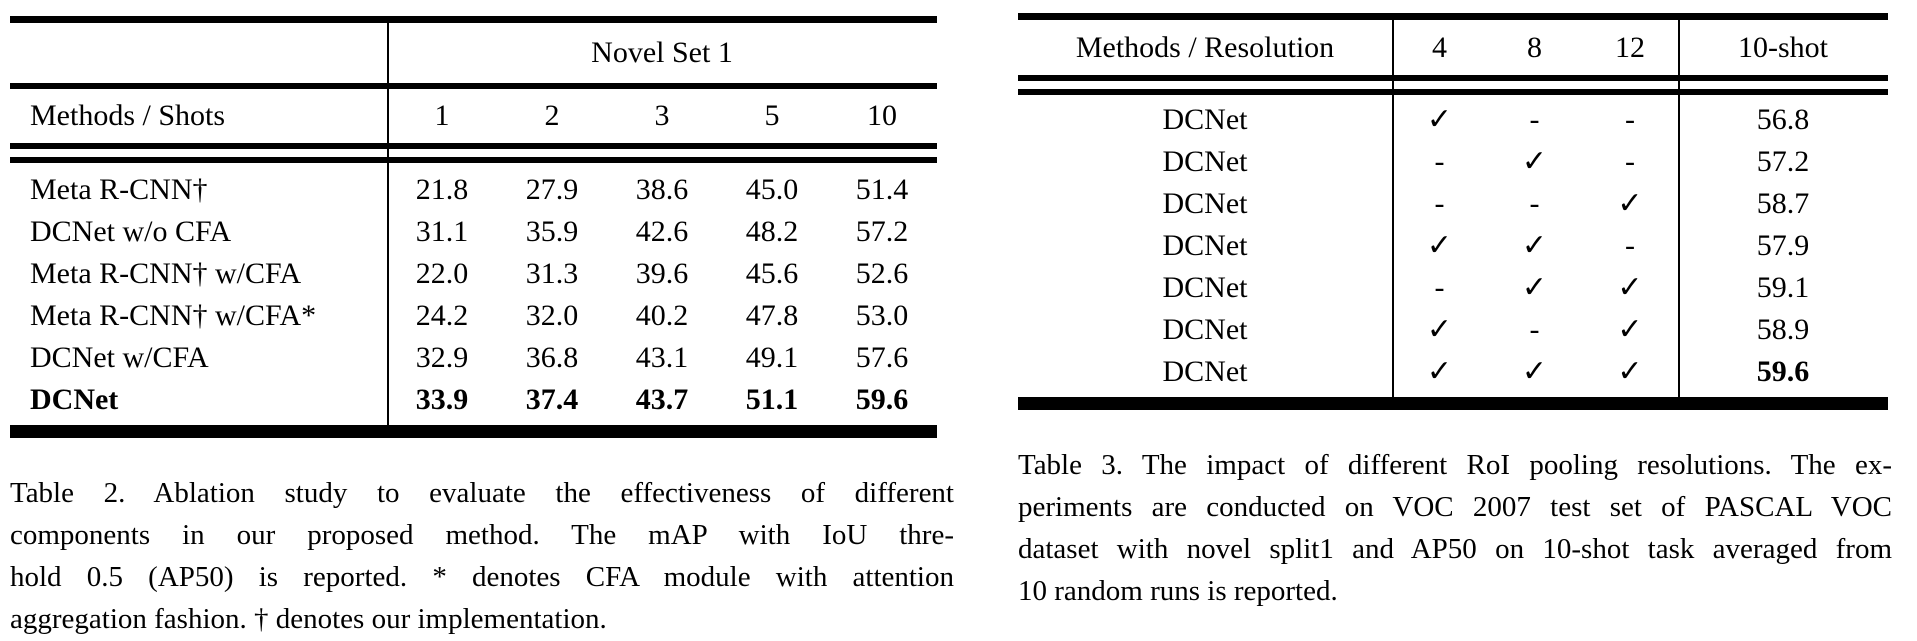 The height and width of the screenshot is (641, 1917). What do you see at coordinates (198, 53) in the screenshot?
I see `table-2-empty-corner` at bounding box center [198, 53].